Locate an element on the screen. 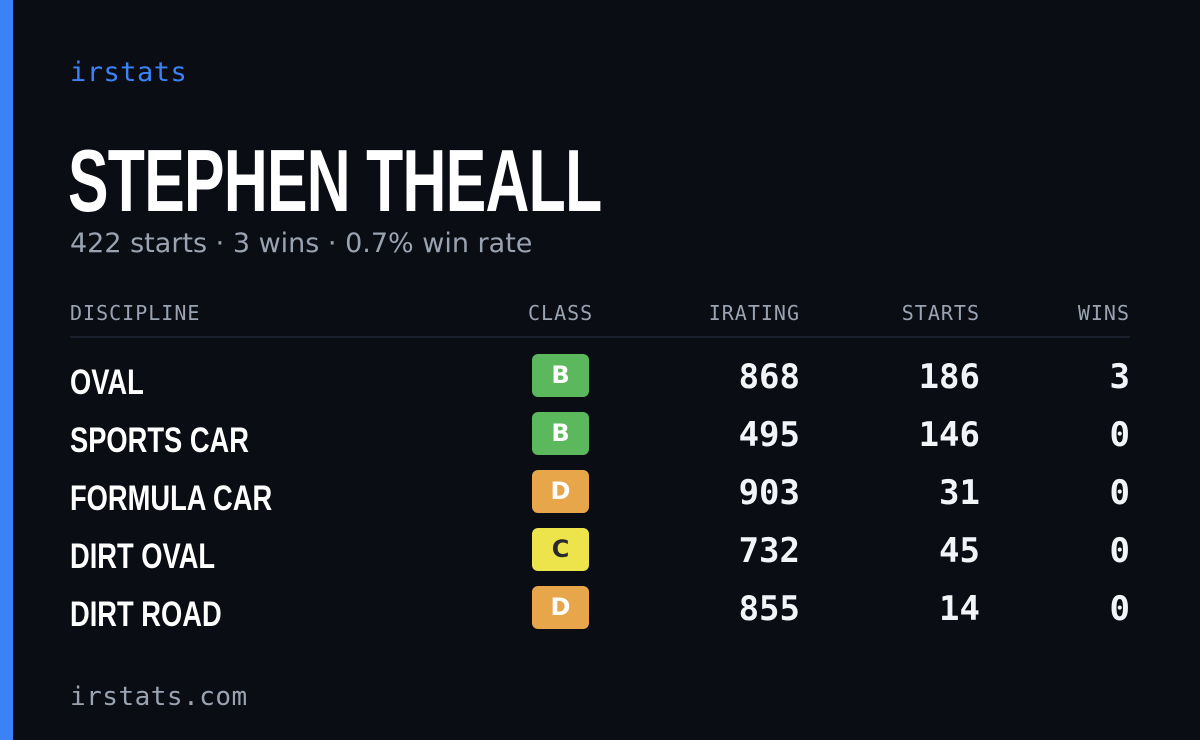 Image resolution: width=1200 pixels, height=740 pixels. table-row: OVAL B 868 186 3 is located at coordinates (600, 383).